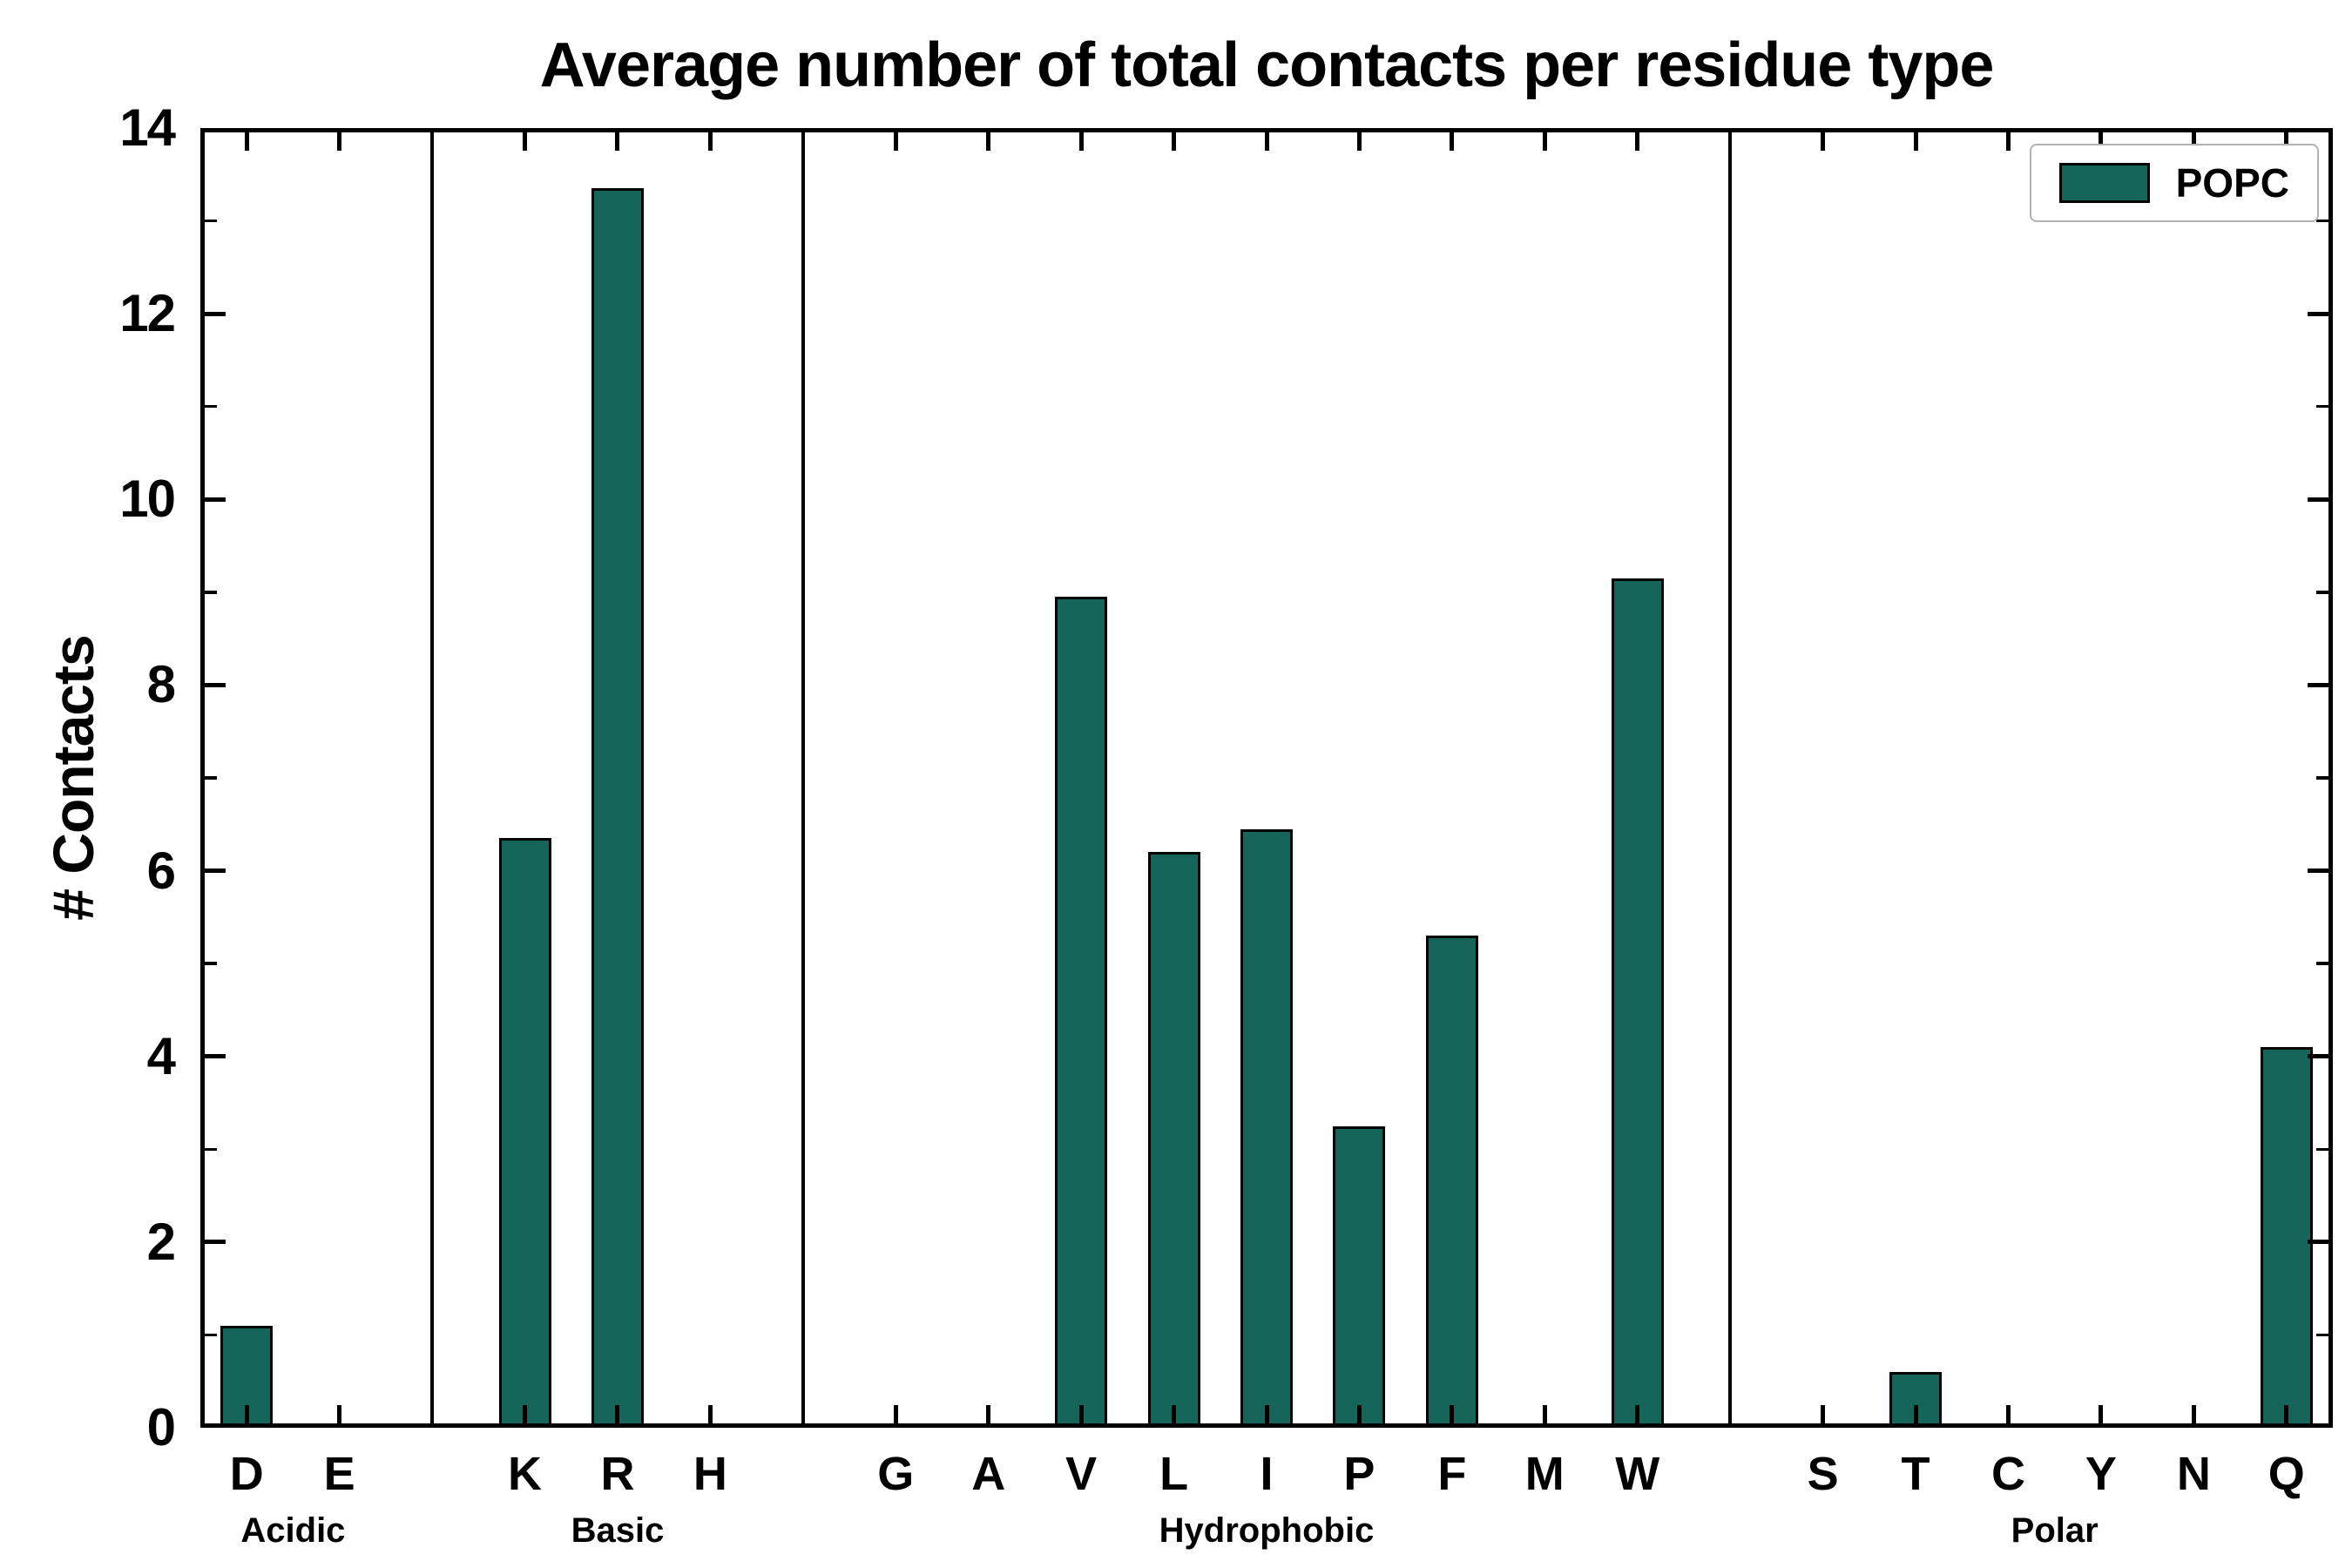 This screenshot has width=2352, height=1568. Describe the element at coordinates (2008, 1427) in the screenshot. I see `bar-C` at that location.